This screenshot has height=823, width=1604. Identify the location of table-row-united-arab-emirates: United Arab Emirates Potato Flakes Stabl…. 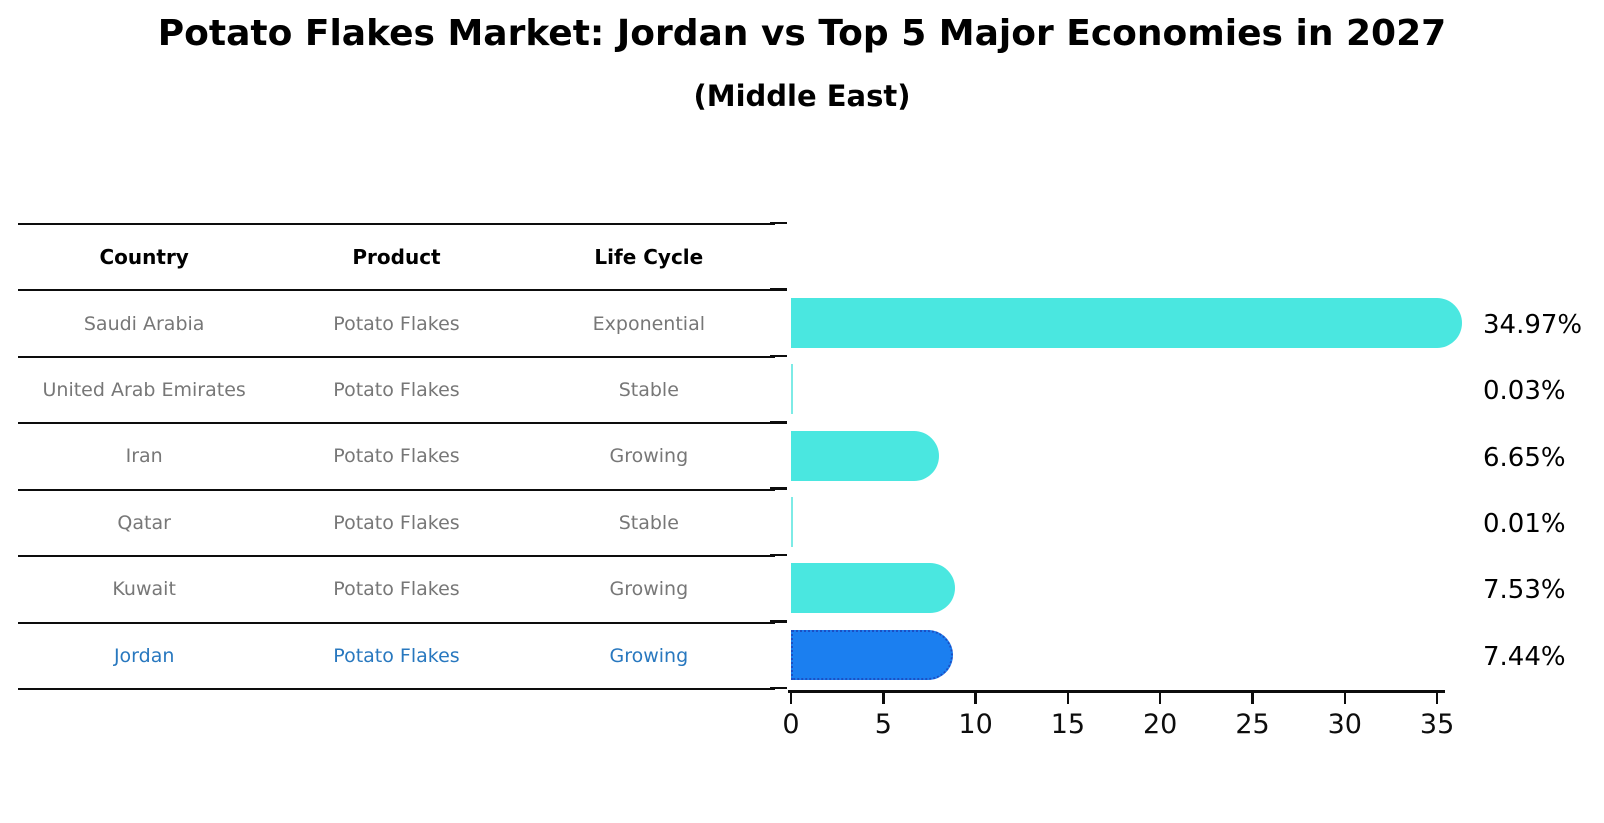
(396, 391).